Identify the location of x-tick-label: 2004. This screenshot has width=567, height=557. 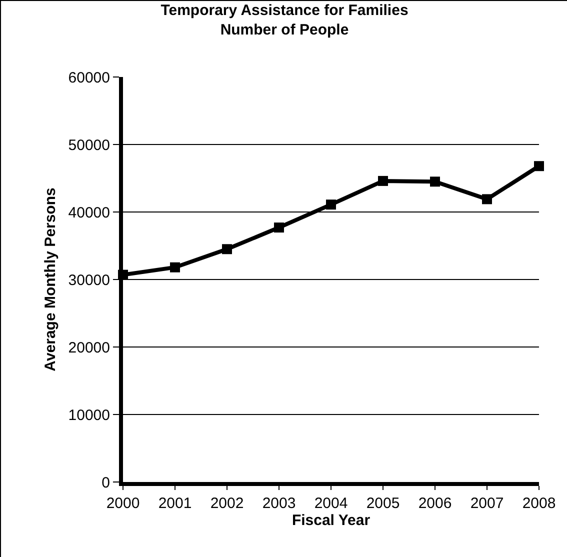
(331, 503).